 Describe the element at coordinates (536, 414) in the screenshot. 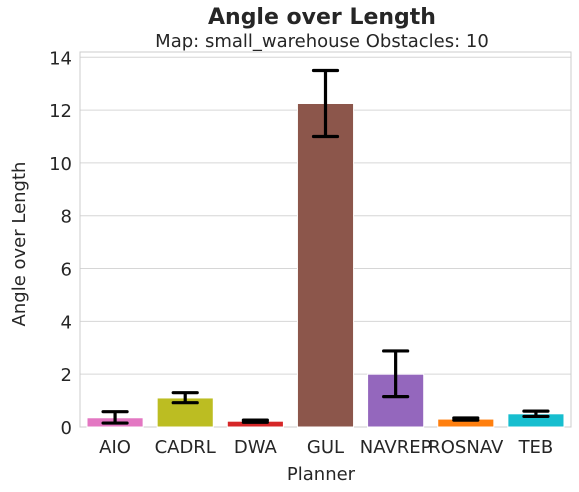

I see `error-bar-teb` at that location.